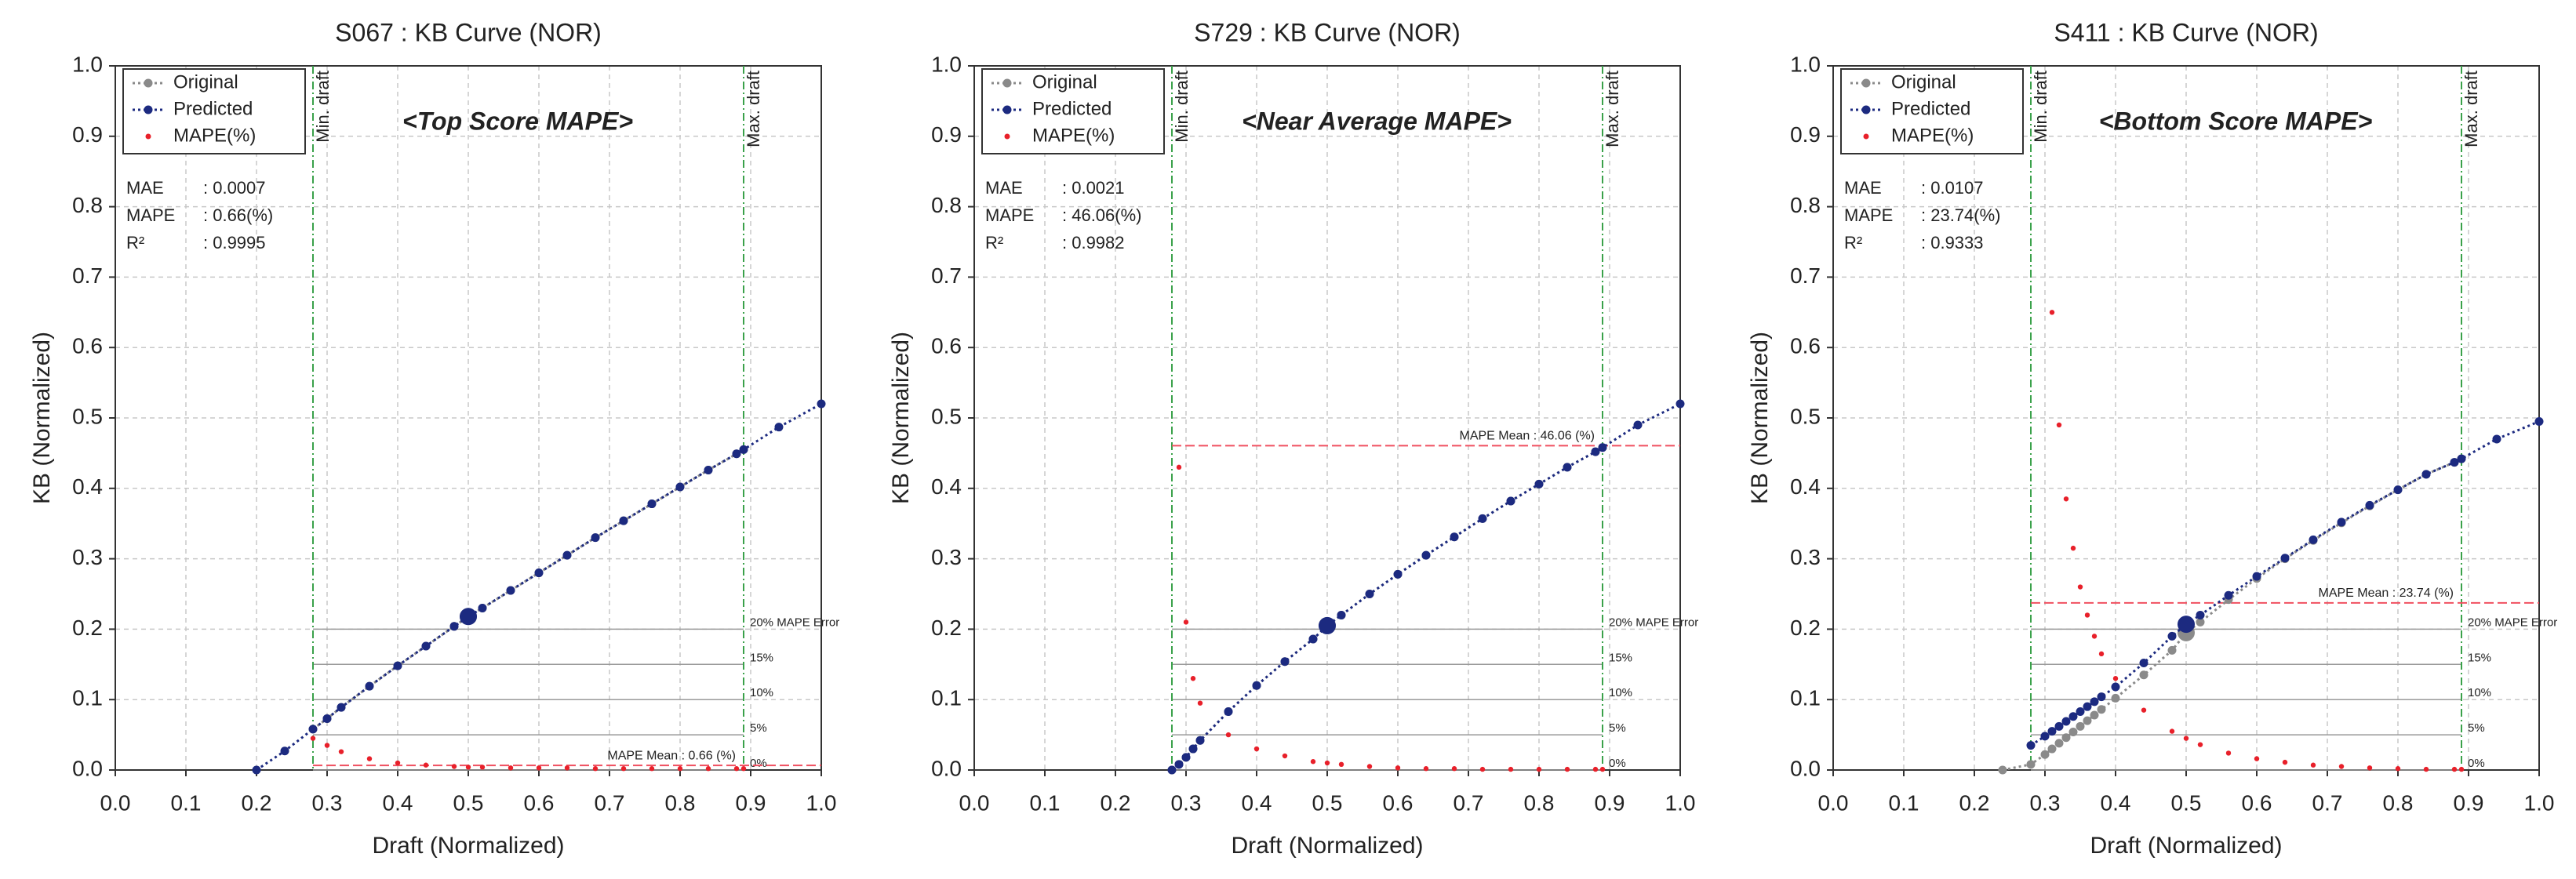 The image size is (2576, 879). What do you see at coordinates (468, 802) in the screenshot?
I see `x-tick-label: 0.5` at bounding box center [468, 802].